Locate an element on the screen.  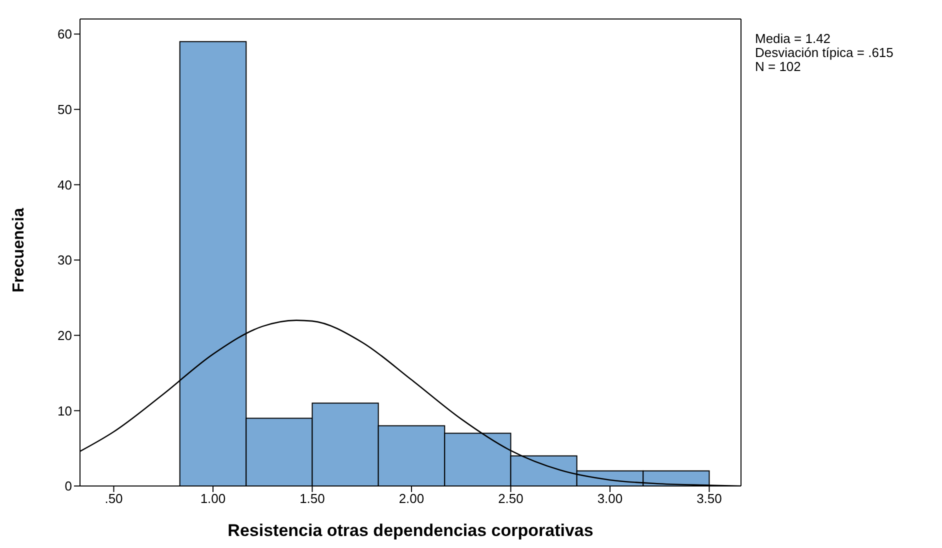
x-tick-label: 3.00 is located at coordinates (610, 498).